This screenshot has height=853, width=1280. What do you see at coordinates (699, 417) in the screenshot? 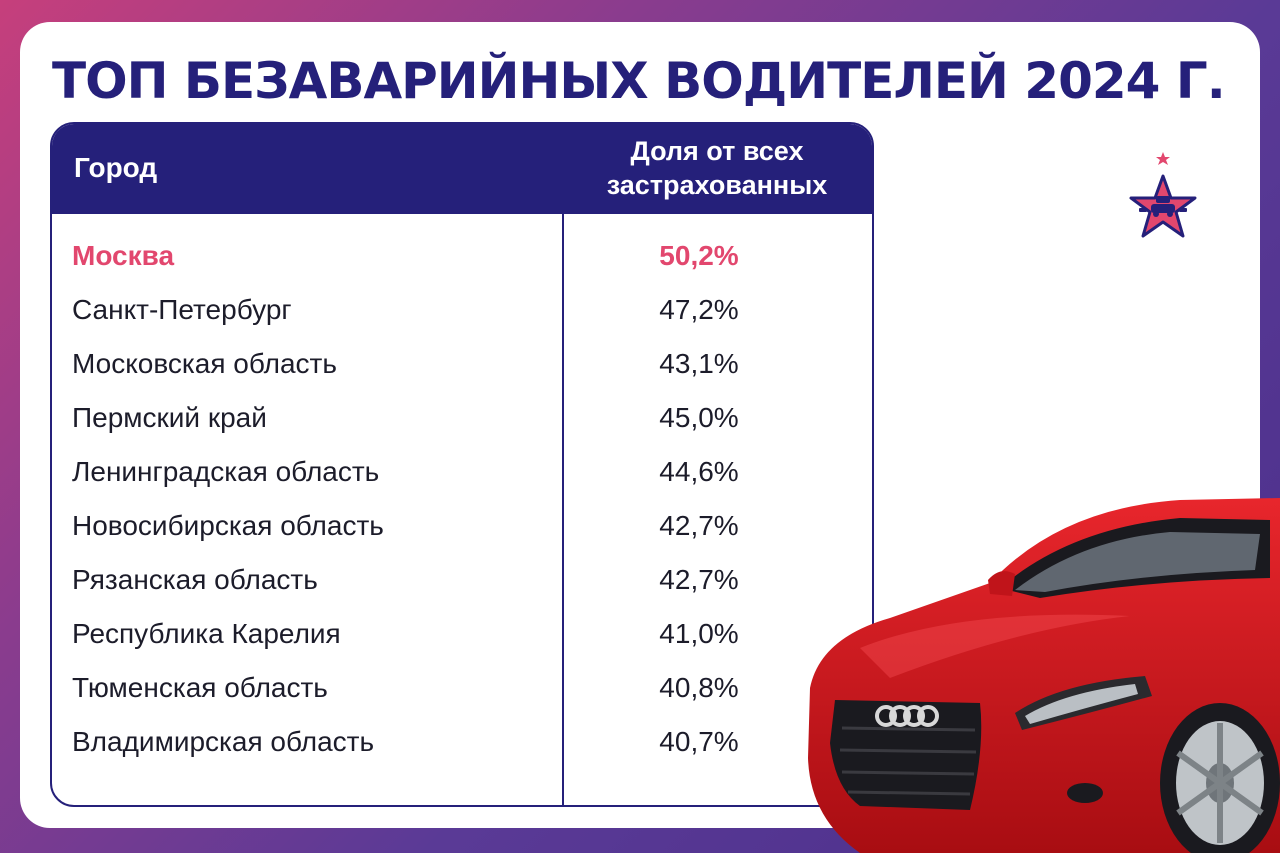
I see `share-value: 45,0%` at bounding box center [699, 417].